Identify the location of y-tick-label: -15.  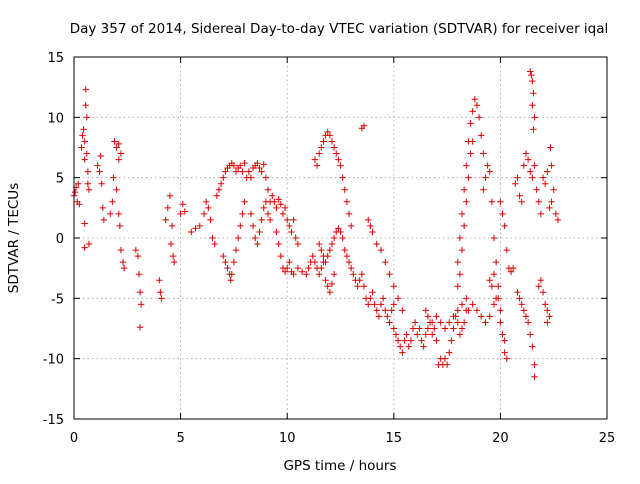
(53, 420).